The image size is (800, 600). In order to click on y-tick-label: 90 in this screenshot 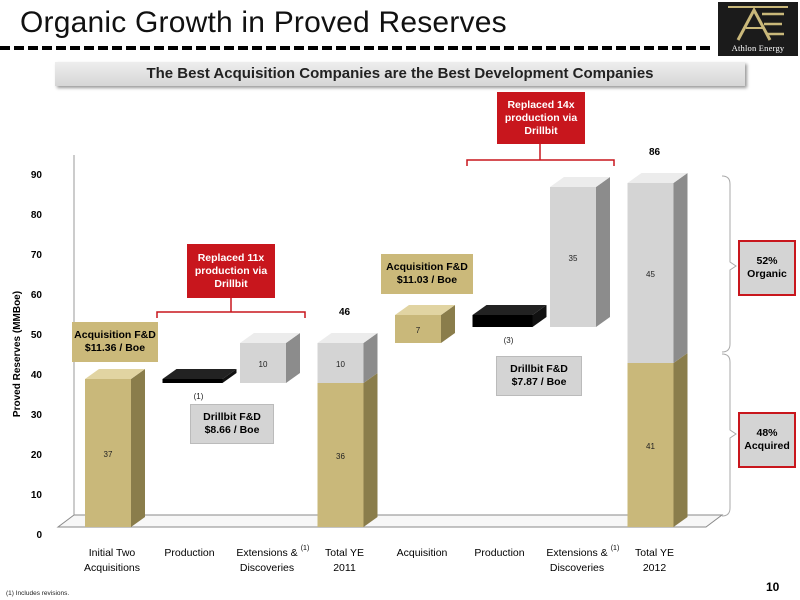, I will do `click(37, 175)`.